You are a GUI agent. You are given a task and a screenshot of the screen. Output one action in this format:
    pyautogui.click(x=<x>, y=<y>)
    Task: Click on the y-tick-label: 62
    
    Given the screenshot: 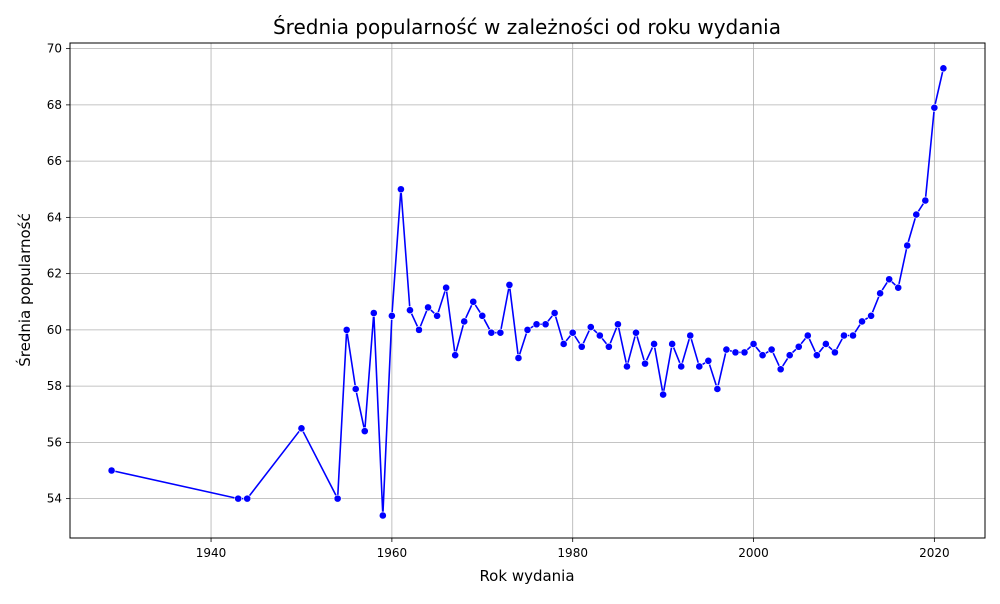 What is the action you would take?
    pyautogui.click(x=54, y=274)
    